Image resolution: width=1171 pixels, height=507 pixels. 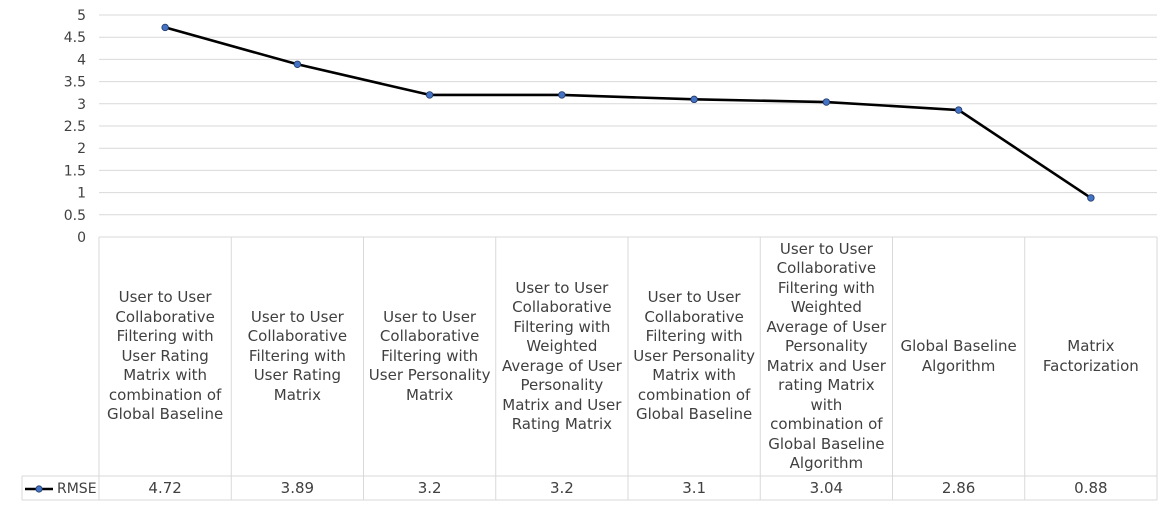 I want to click on data-table-value: 3.1, so click(x=694, y=488).